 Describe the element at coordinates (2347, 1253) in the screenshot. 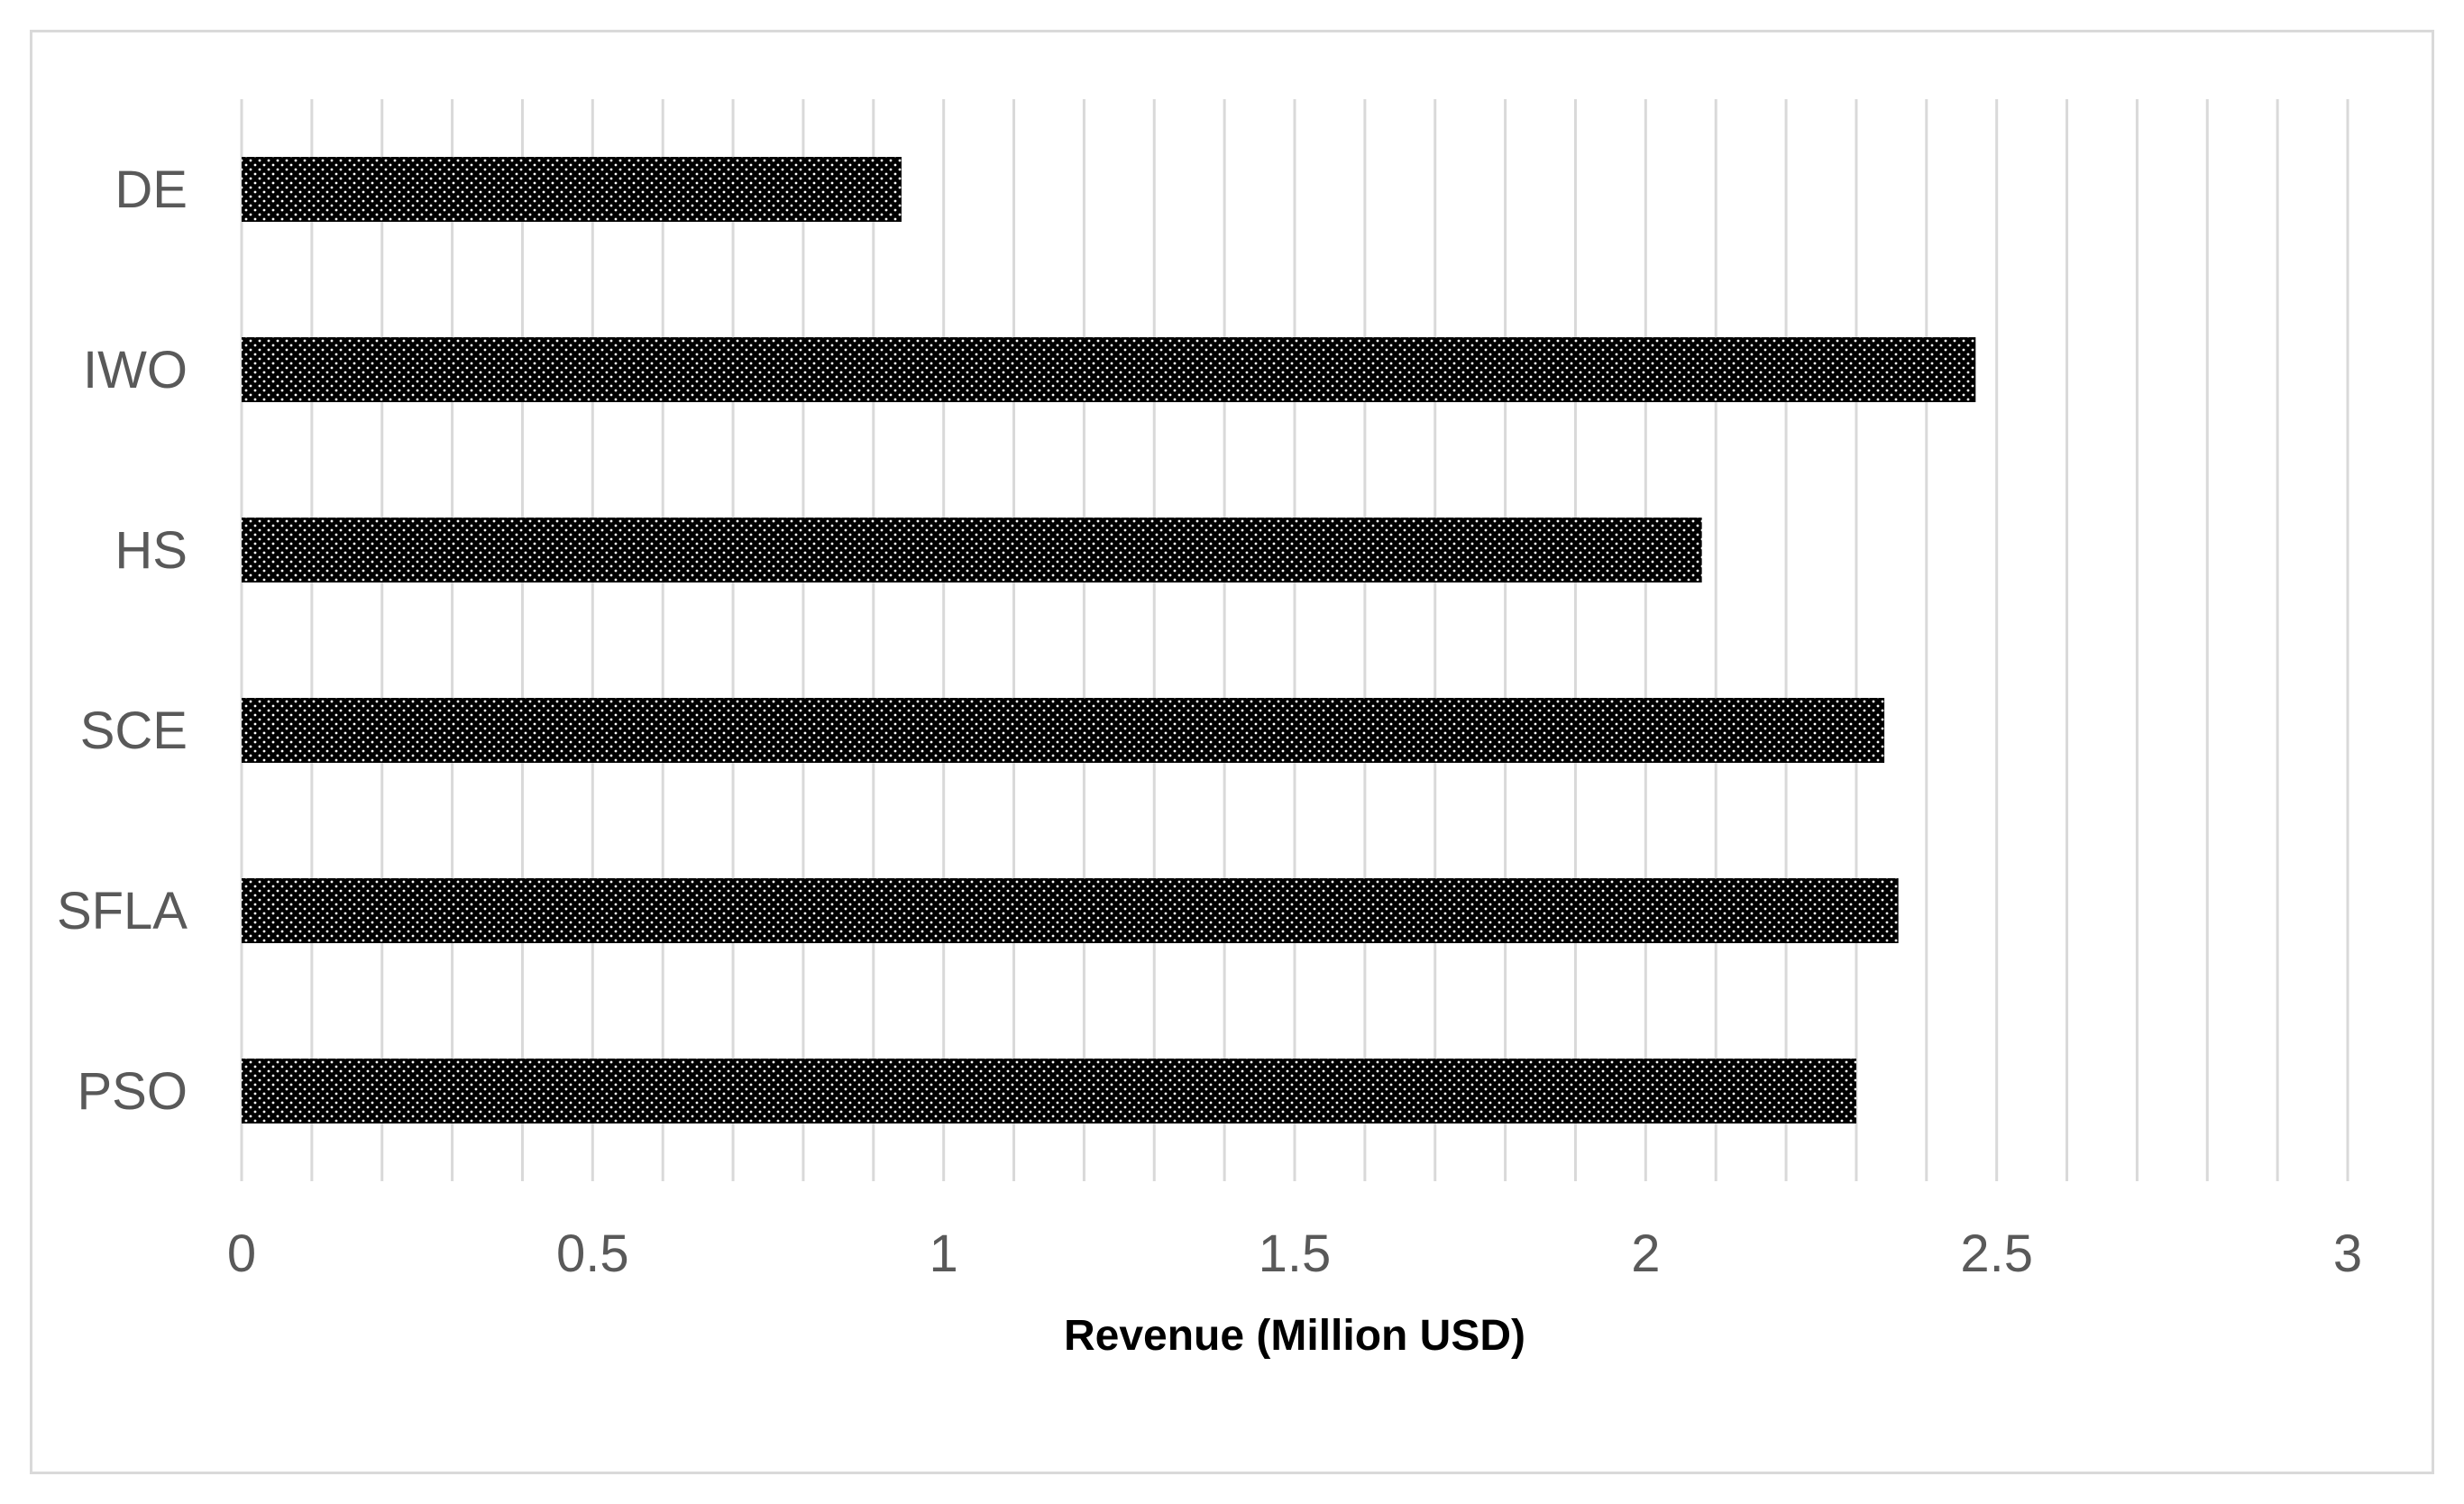

I see `x-tick-label: 3` at that location.